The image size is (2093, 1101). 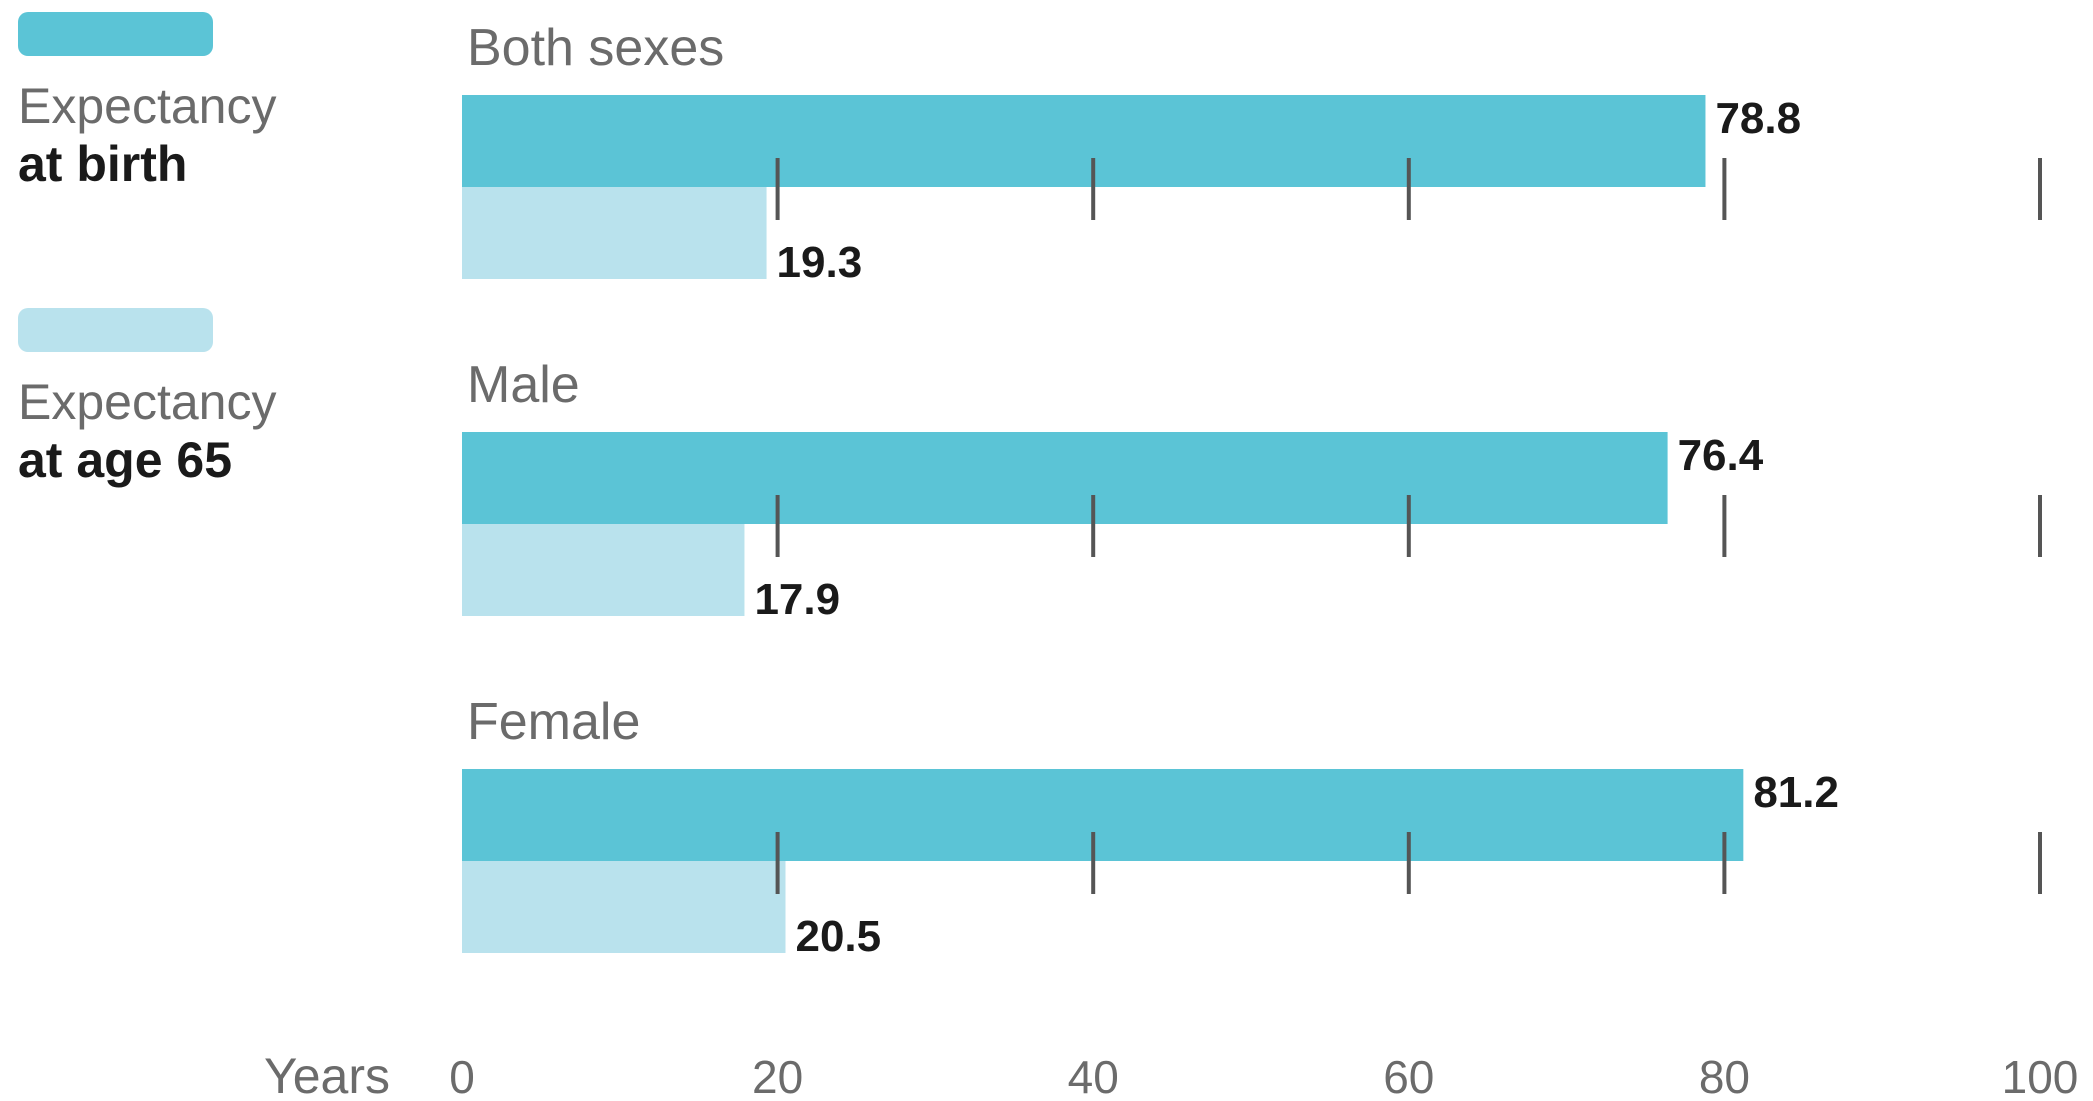 What do you see at coordinates (1103, 815) in the screenshot?
I see `bar-birth-female` at bounding box center [1103, 815].